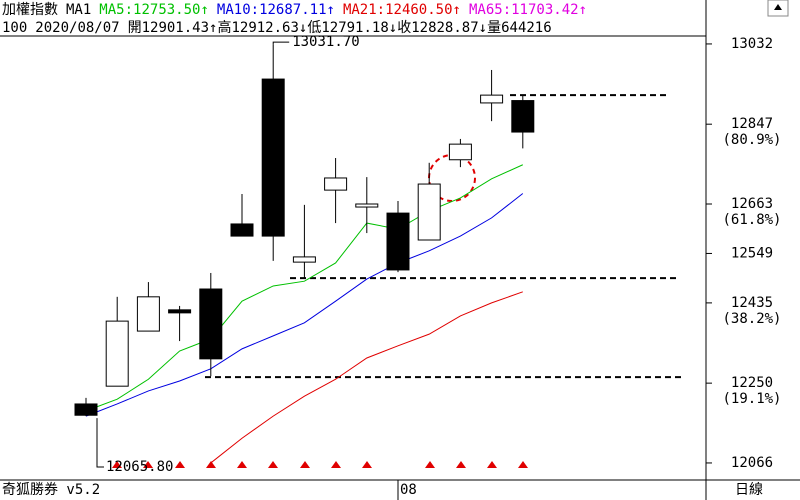 Image resolution: width=800 pixels, height=500 pixels. I want to click on field-label: 開, so click(135, 28).